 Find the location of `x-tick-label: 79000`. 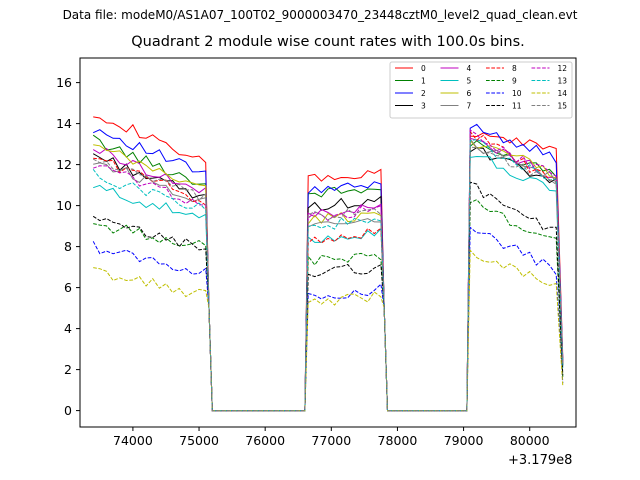

x-tick-label: 79000 is located at coordinates (464, 440).